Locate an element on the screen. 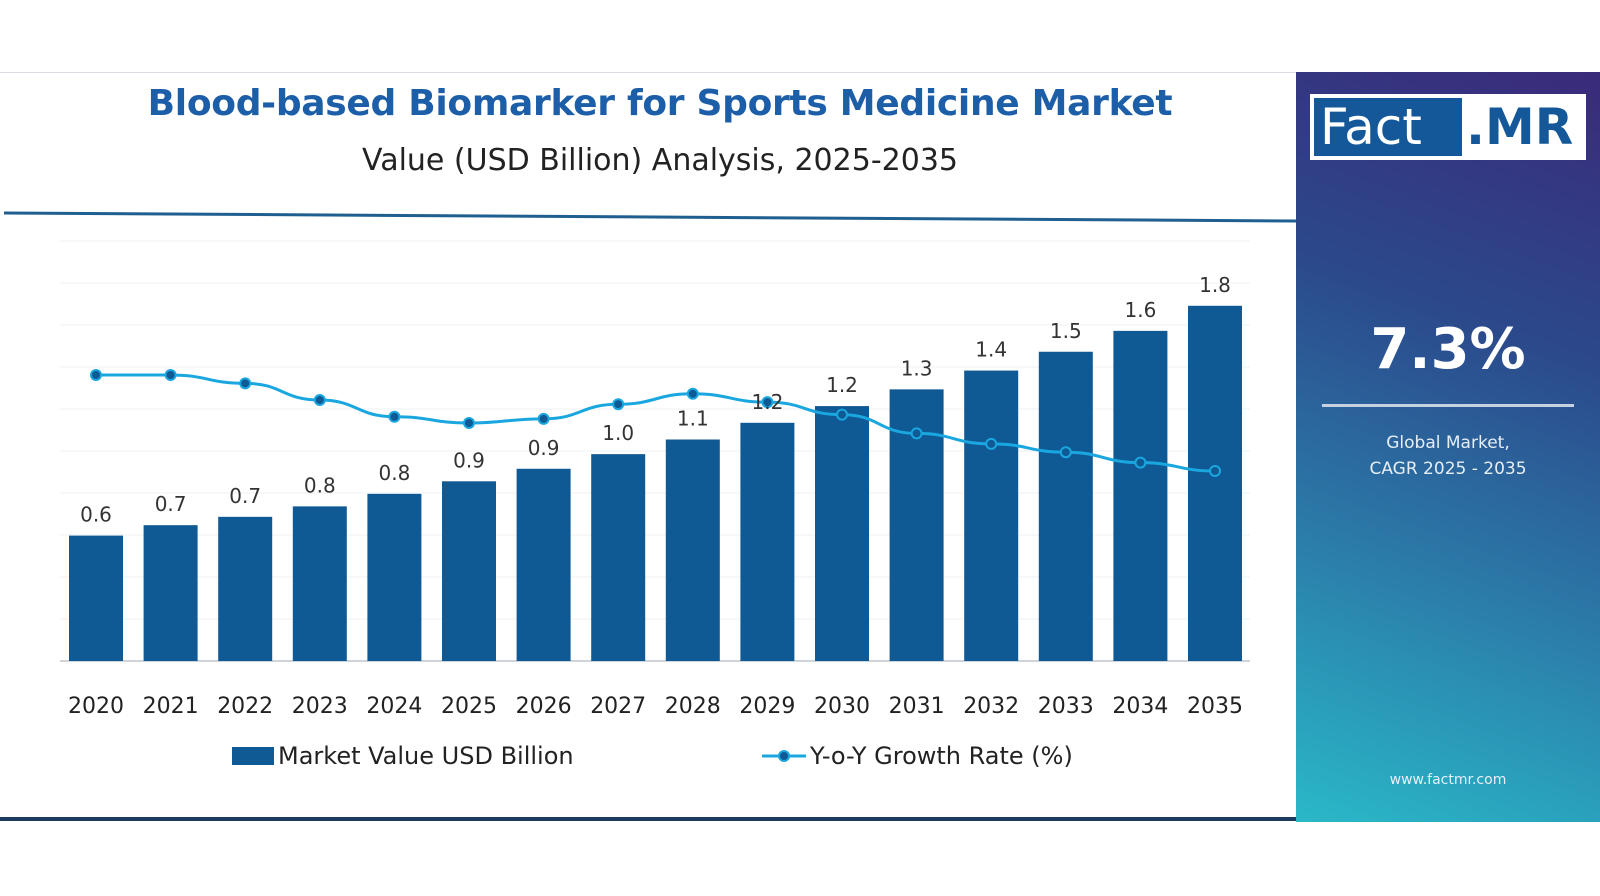  header-divider is located at coordinates (649, 217).